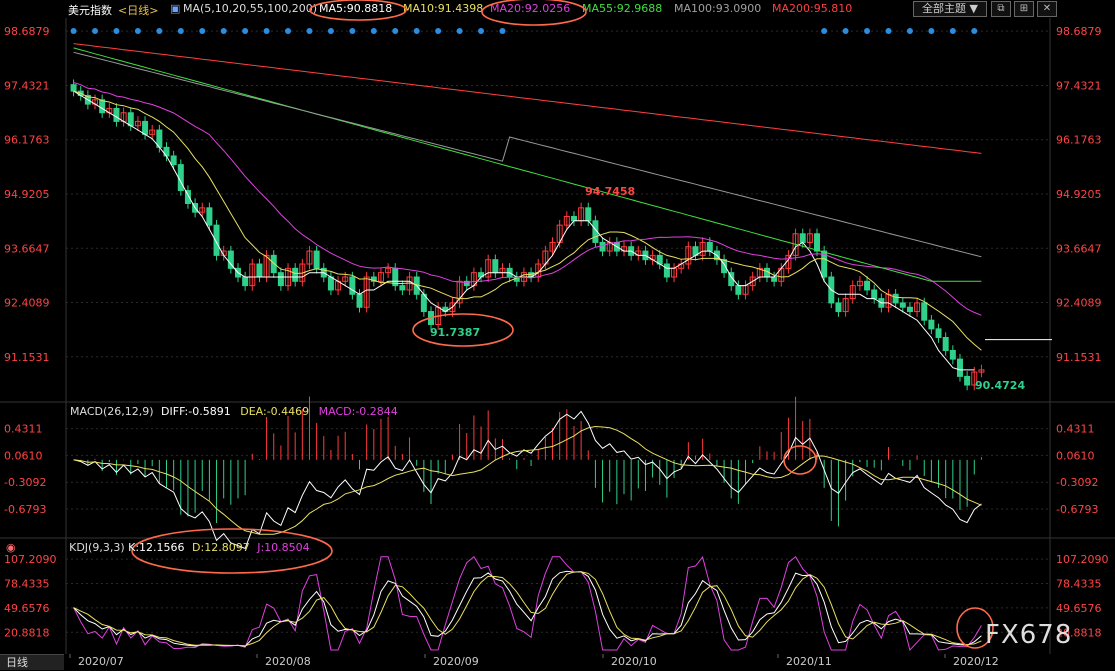  What do you see at coordinates (101, 661) in the screenshot?
I see `x-tick-label: 2020/07` at bounding box center [101, 661].